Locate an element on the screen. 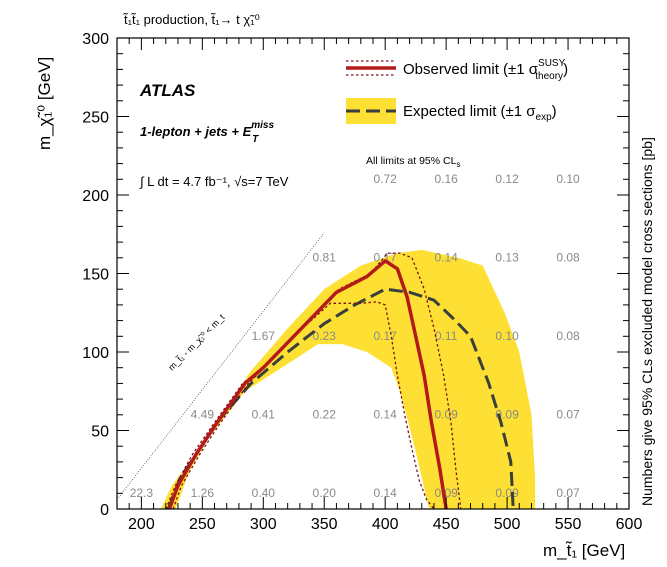  x-tick-label: 300 is located at coordinates (263, 524).